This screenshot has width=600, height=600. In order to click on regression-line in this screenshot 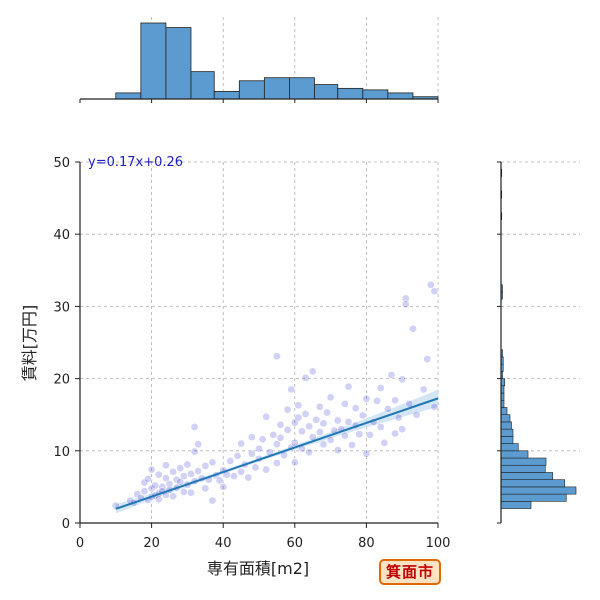, I will do `click(277, 453)`.